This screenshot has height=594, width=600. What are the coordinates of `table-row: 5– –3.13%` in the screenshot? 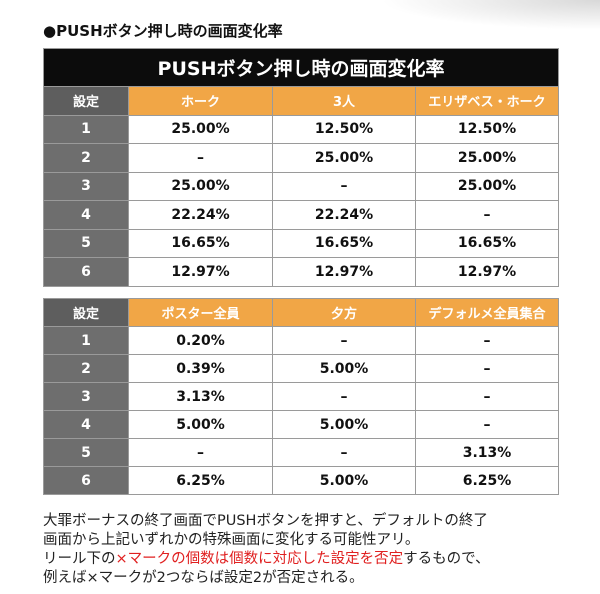 It's located at (301, 452).